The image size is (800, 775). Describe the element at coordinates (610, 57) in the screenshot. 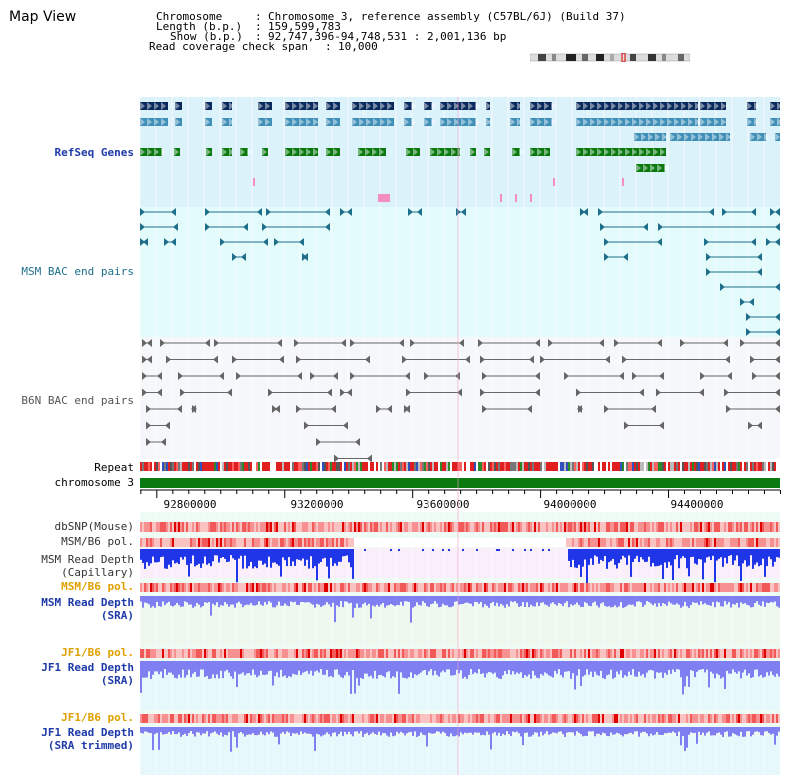

I see `chromosome-ideogram` at that location.